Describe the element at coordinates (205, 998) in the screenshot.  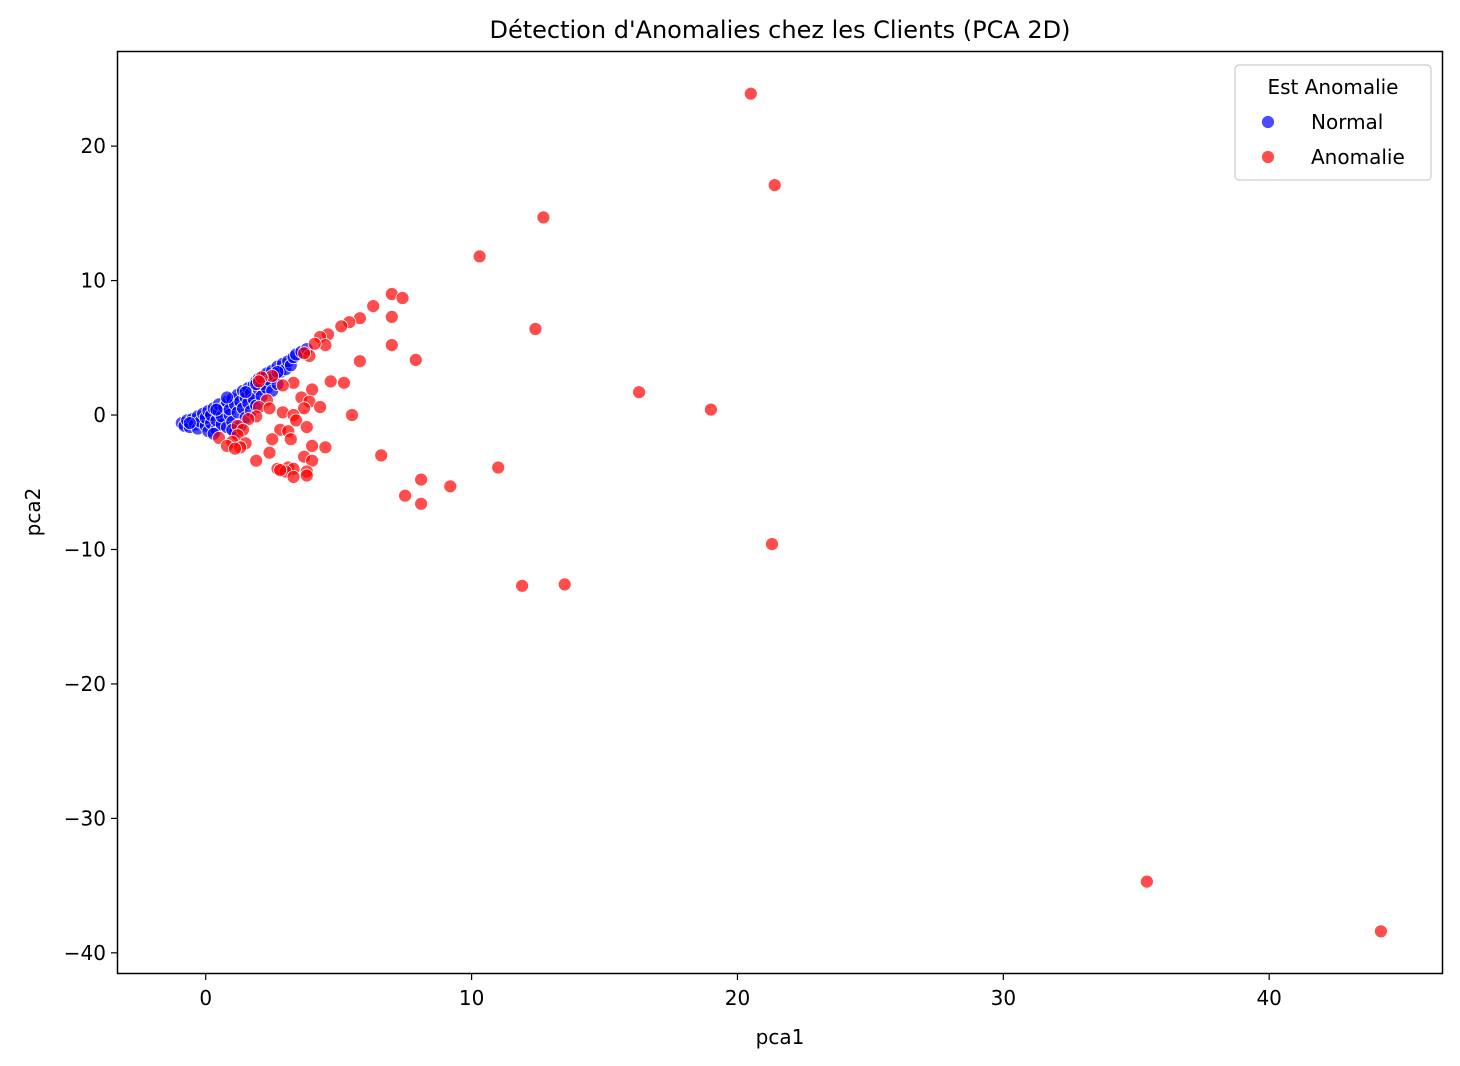
I see `x-tick-label: 0` at that location.